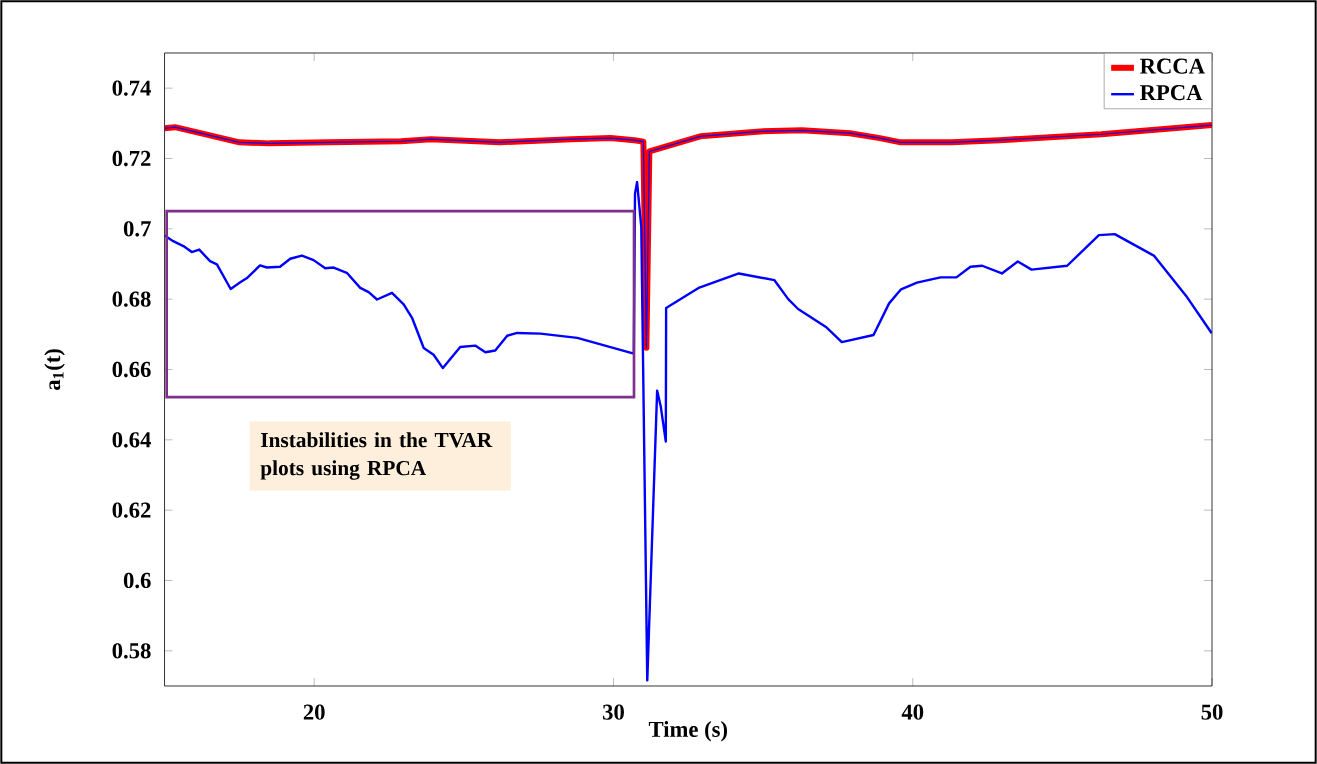 Image resolution: width=1317 pixels, height=764 pixels. I want to click on x-tick-label: 40, so click(912, 712).